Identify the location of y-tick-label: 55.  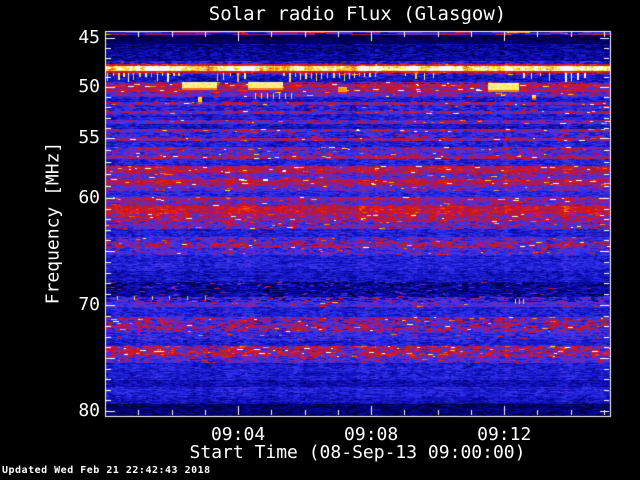
(89, 137).